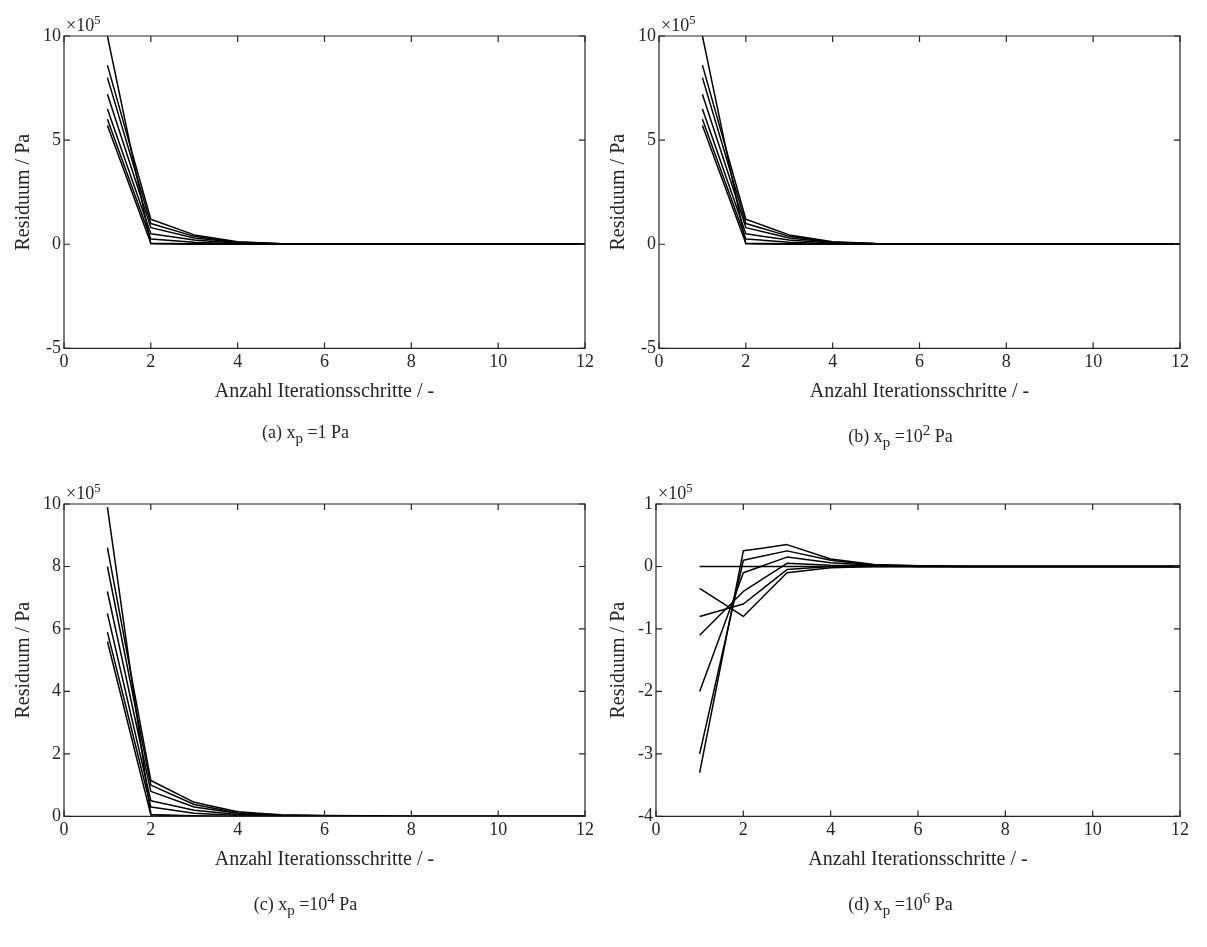 The width and height of the screenshot is (1207, 947). Describe the element at coordinates (645, 627) in the screenshot. I see `y-tick-label: -1` at that location.